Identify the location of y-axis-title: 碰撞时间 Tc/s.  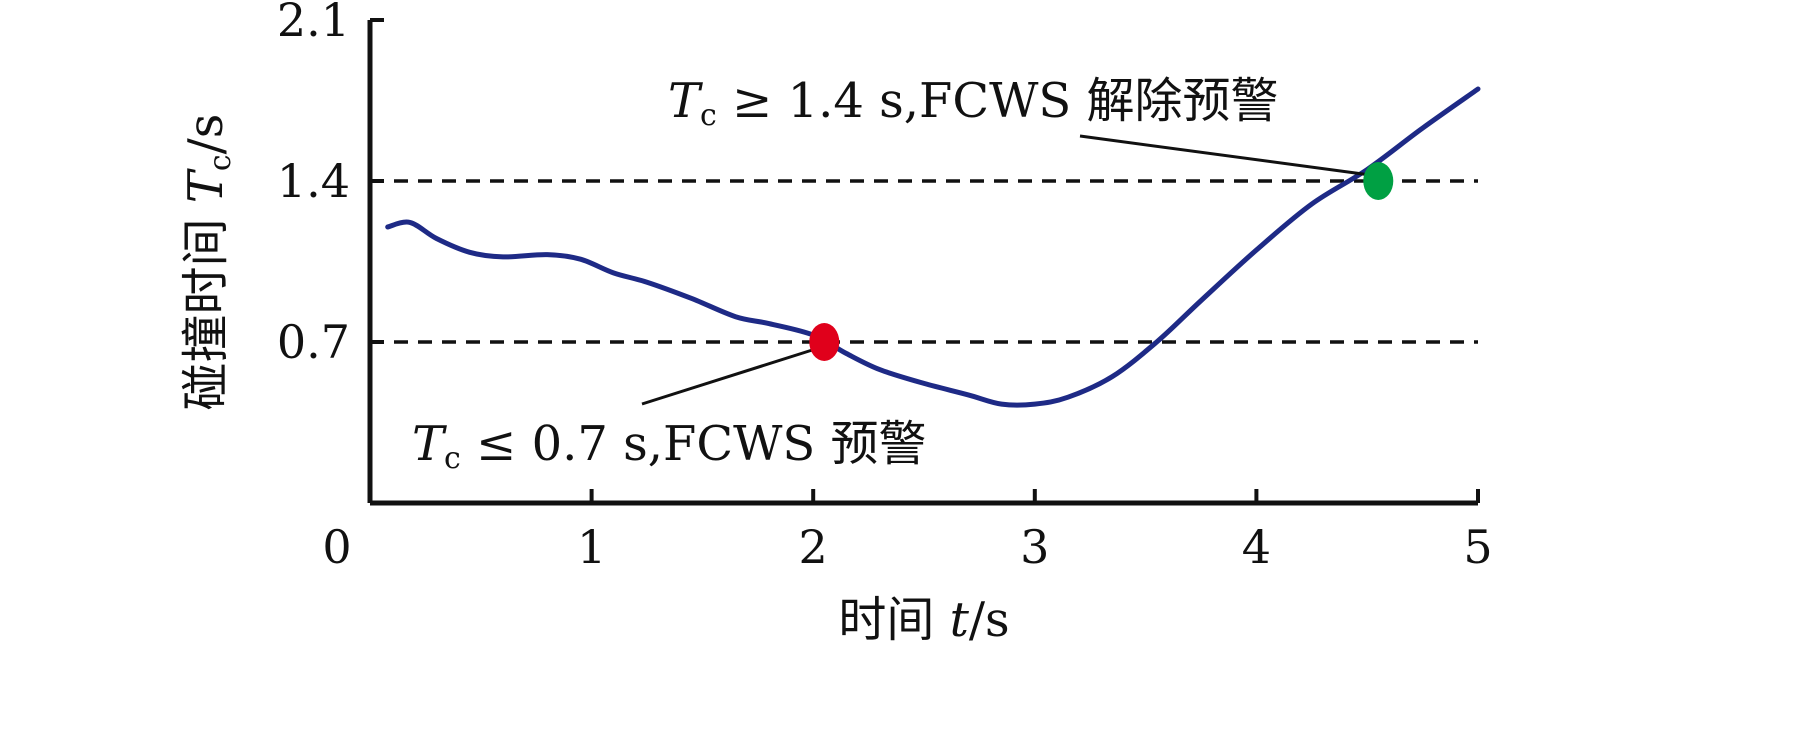
(208, 262).